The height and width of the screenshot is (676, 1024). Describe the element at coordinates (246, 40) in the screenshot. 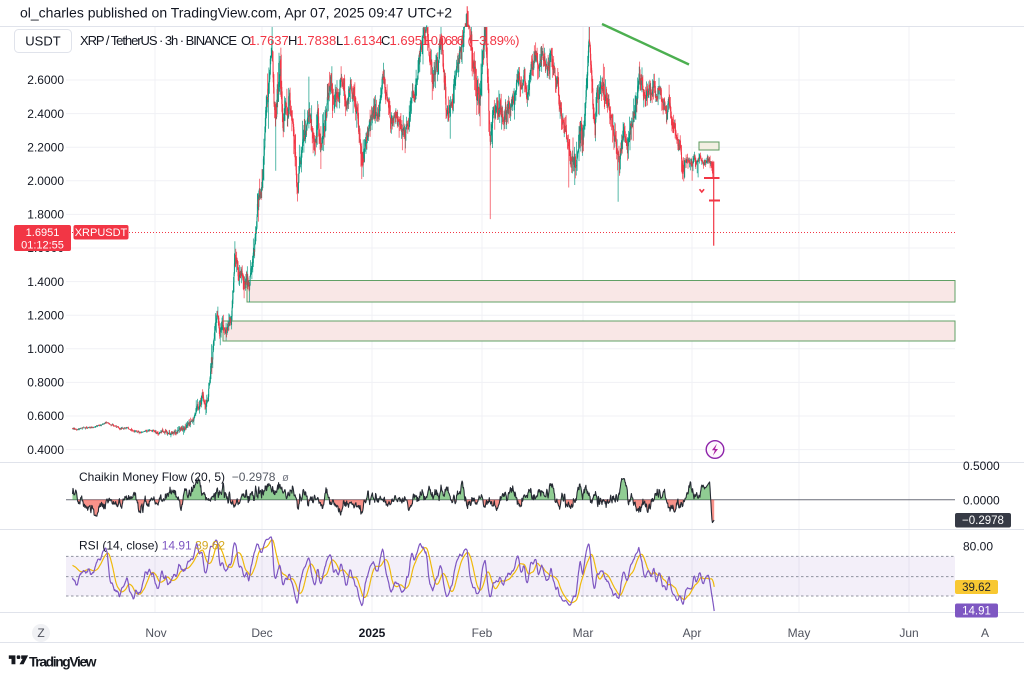

I see `svg-text: O` at that location.